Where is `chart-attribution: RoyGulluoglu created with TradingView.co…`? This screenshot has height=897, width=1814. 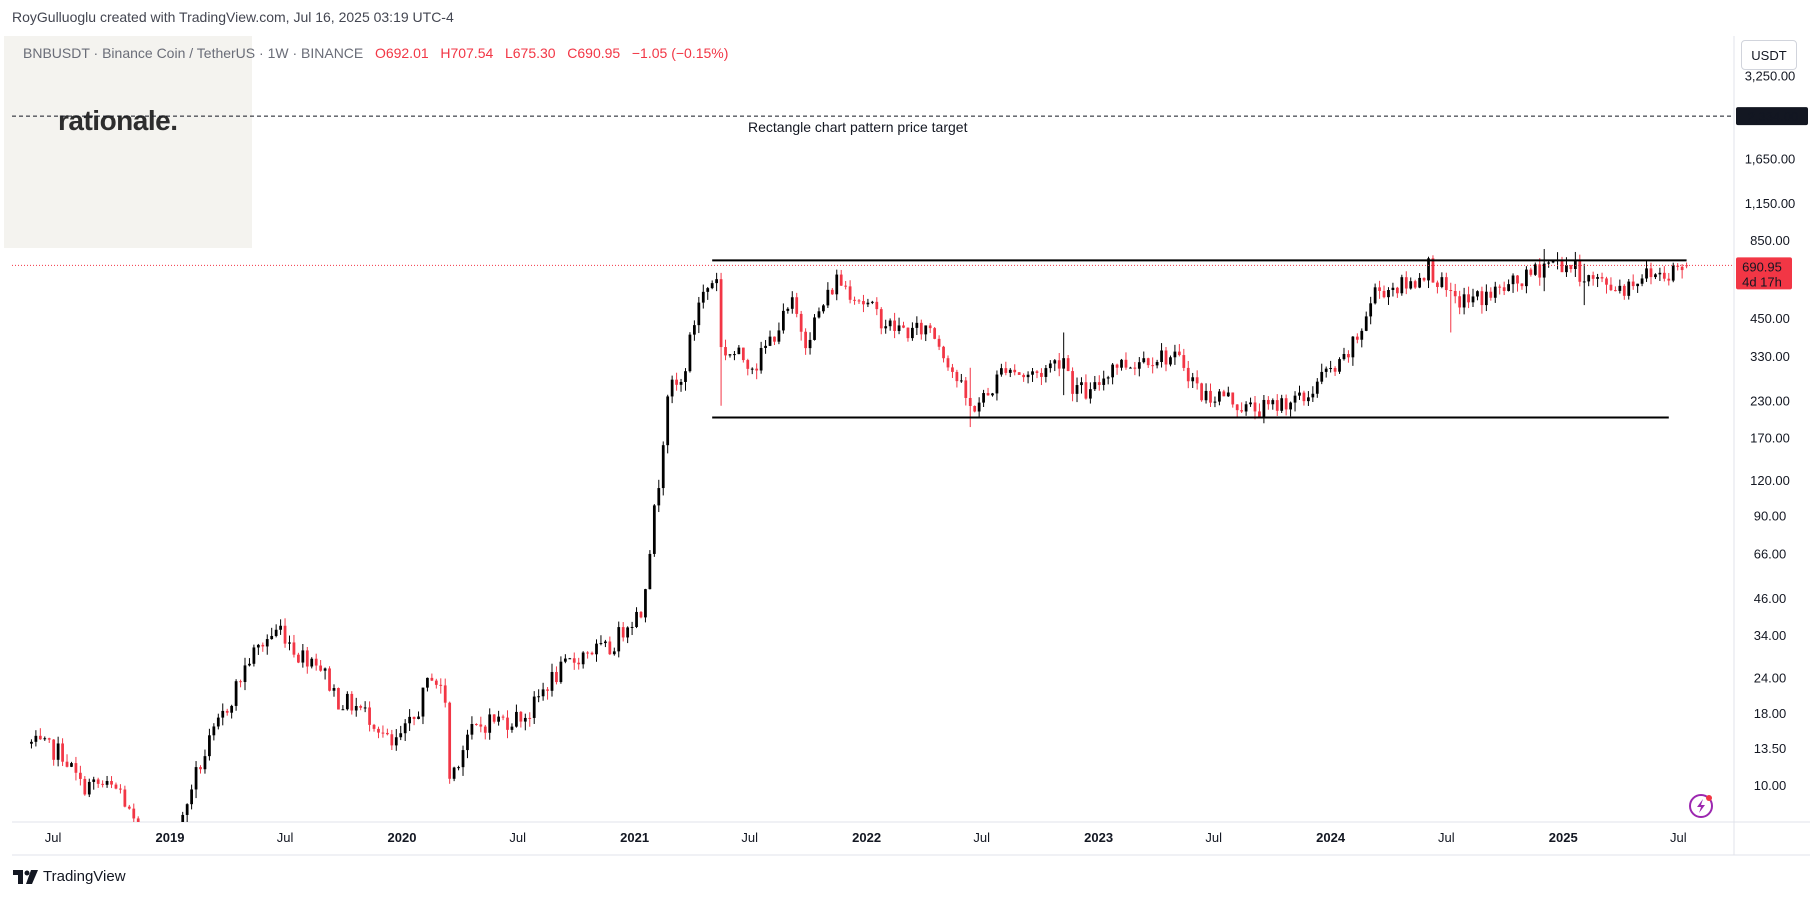
chart-attribution: RoyGulluoglu created with TradingView.co… is located at coordinates (233, 17).